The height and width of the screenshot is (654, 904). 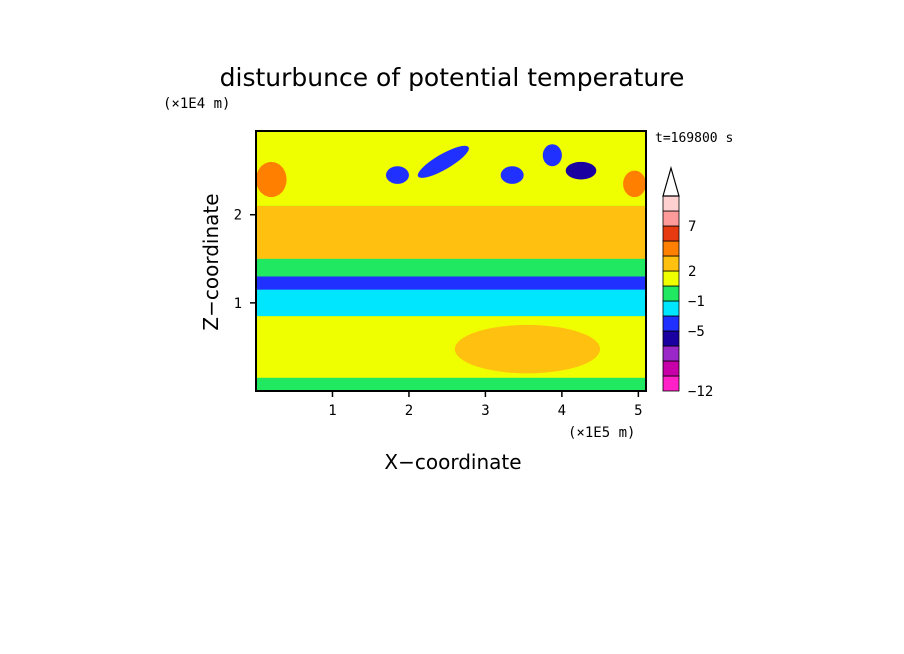 What do you see at coordinates (671, 181) in the screenshot?
I see `colorbar-extend-arrow` at bounding box center [671, 181].